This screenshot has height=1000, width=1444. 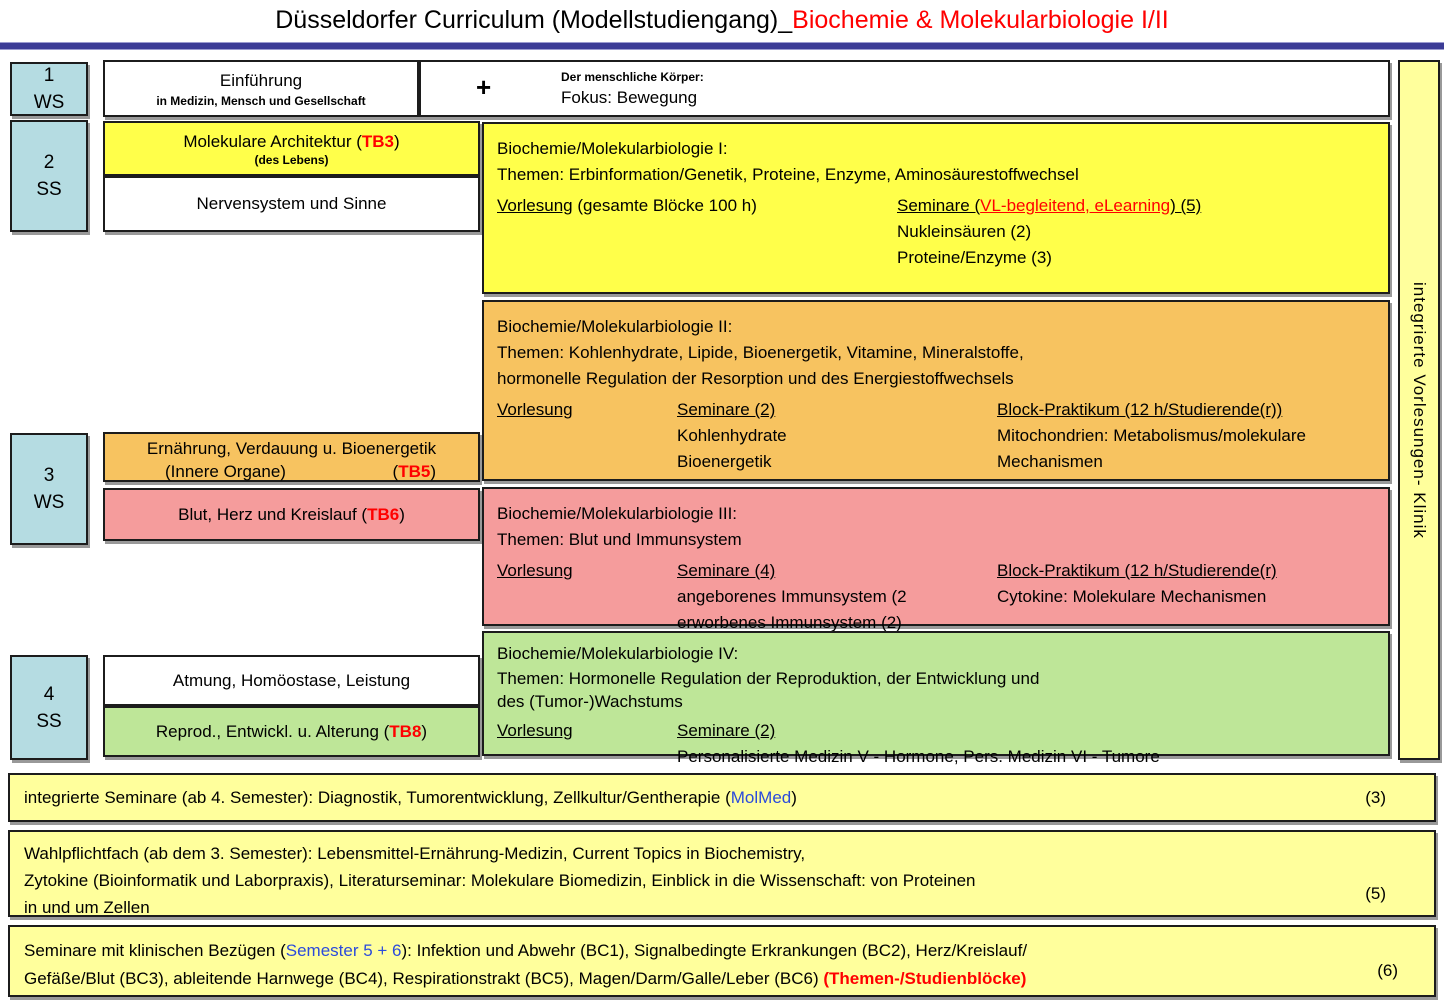 I want to click on box-blut-herz-kreislauf: Blut, Herz und Kreislauf (TB6), so click(x=291, y=514).